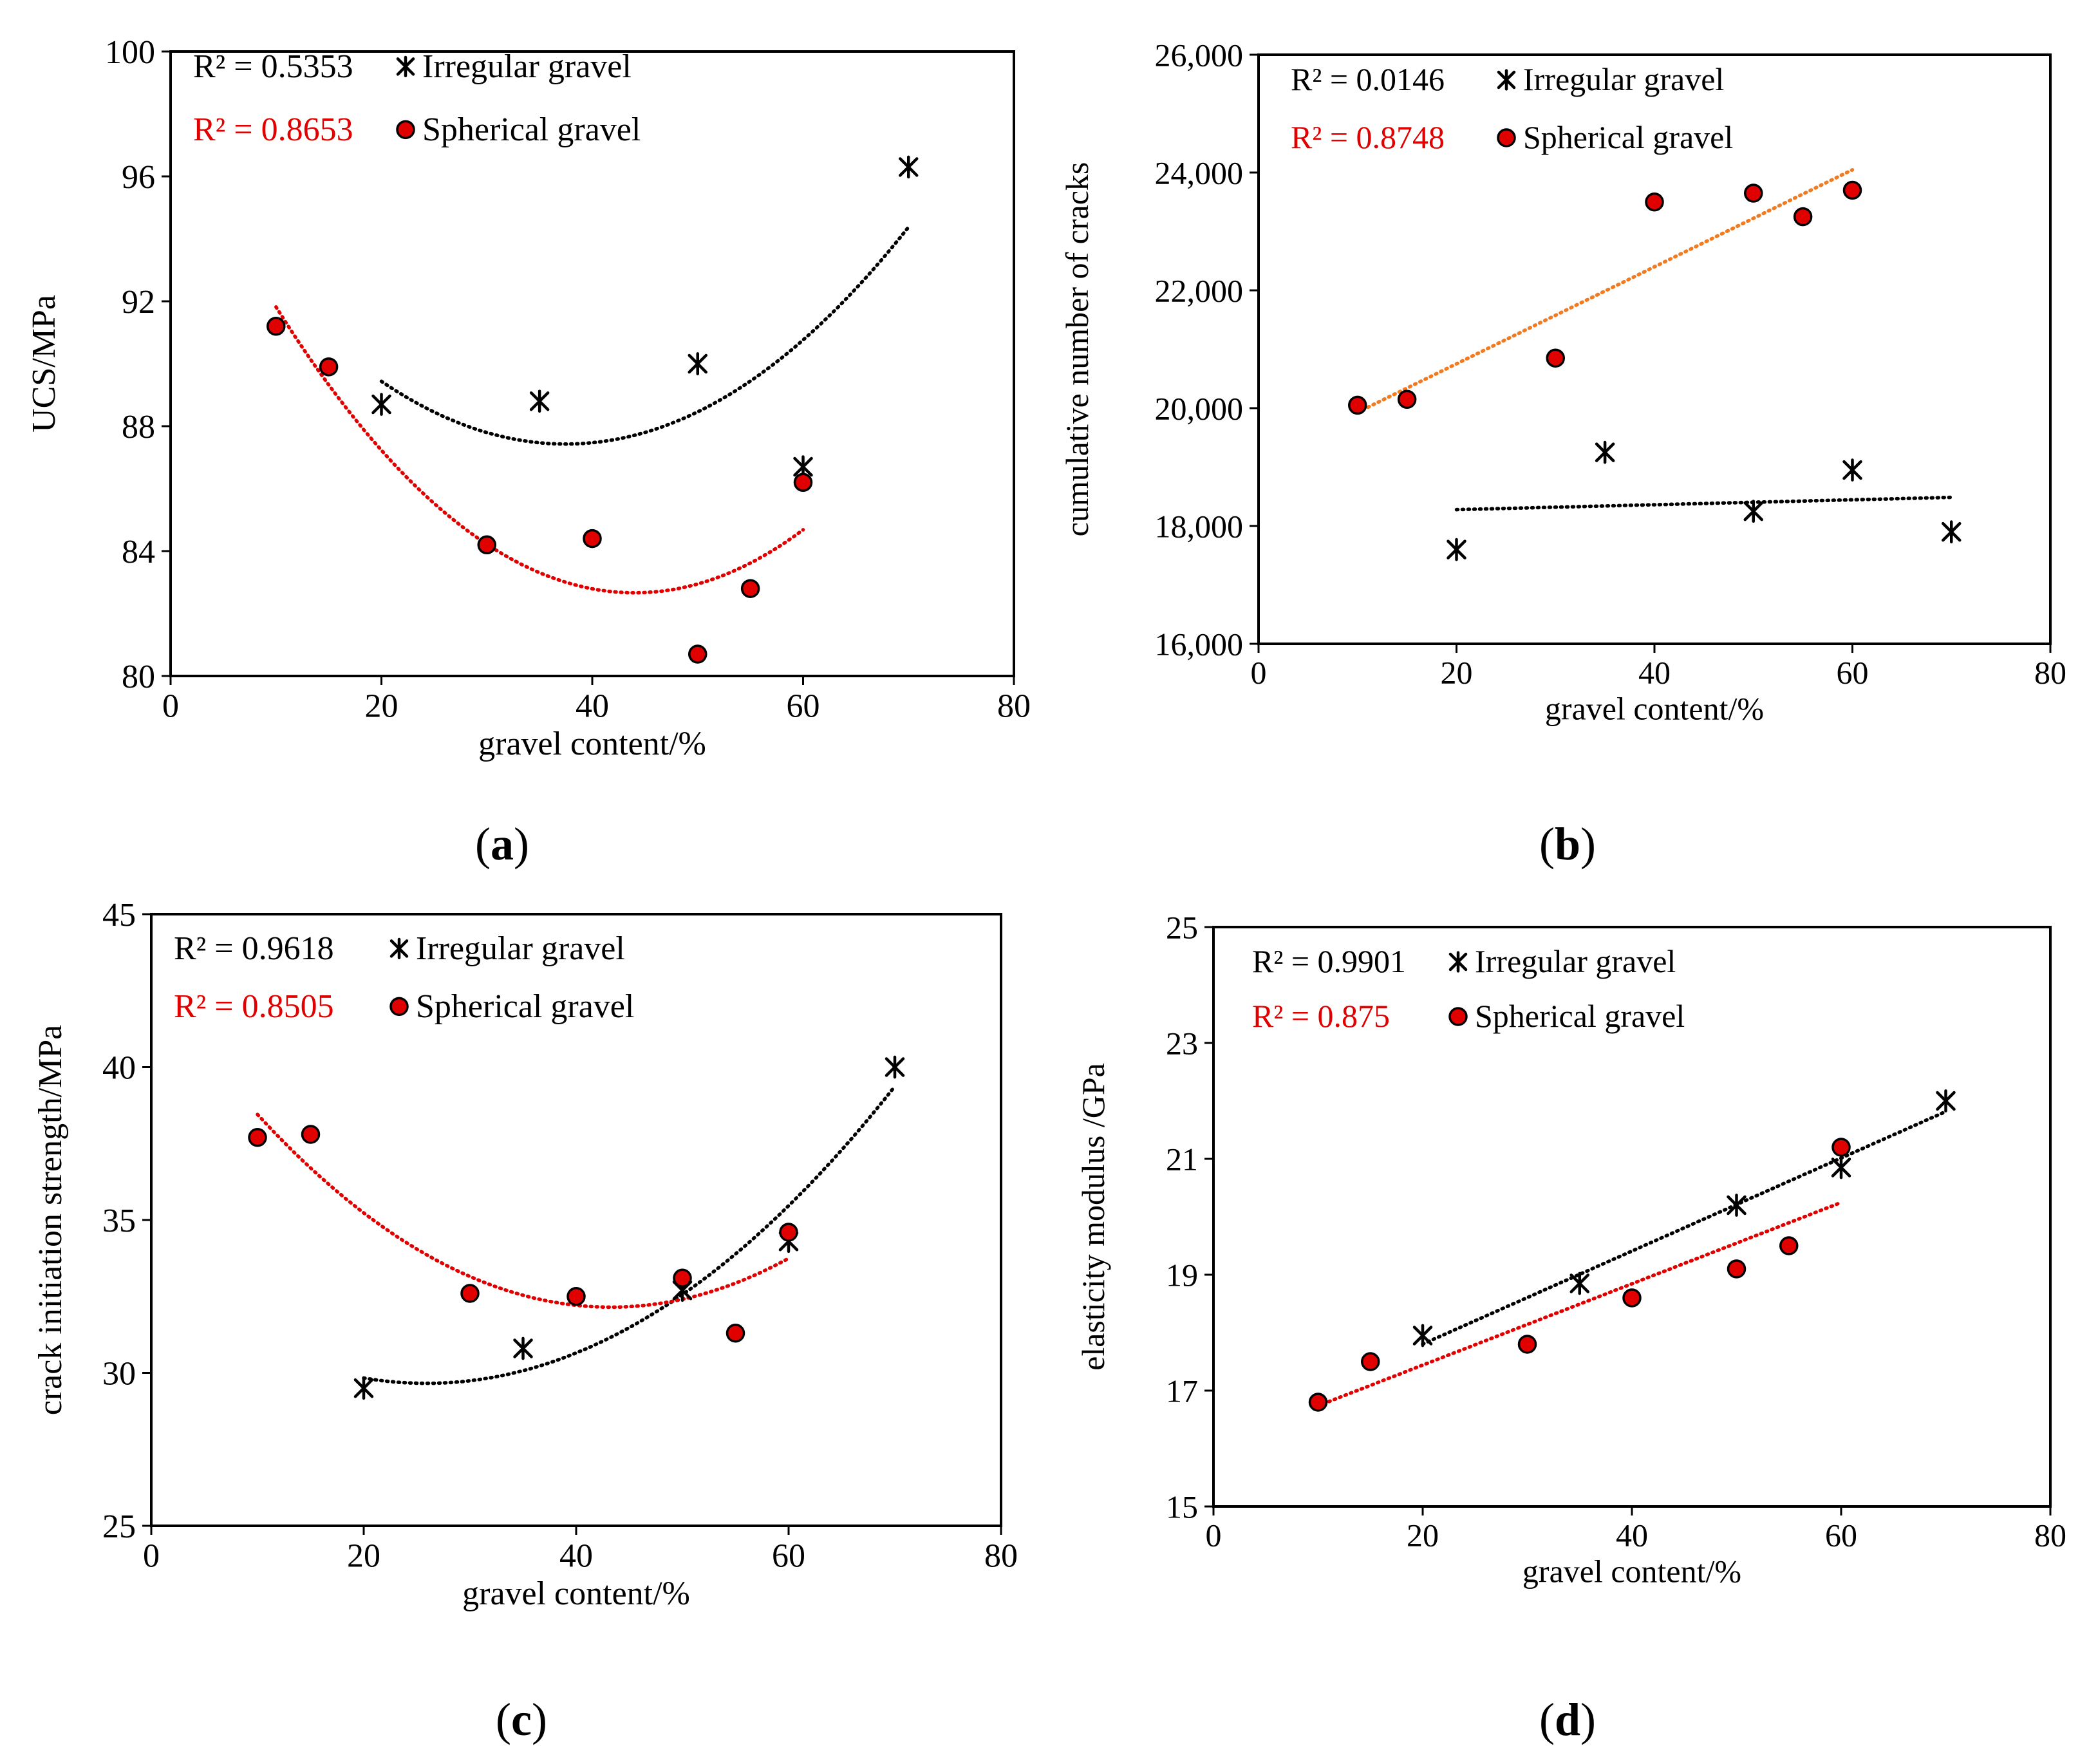 The image size is (2098, 1764). Describe the element at coordinates (1199, 55) in the screenshot. I see `y-tick-label: 26,000` at that location.